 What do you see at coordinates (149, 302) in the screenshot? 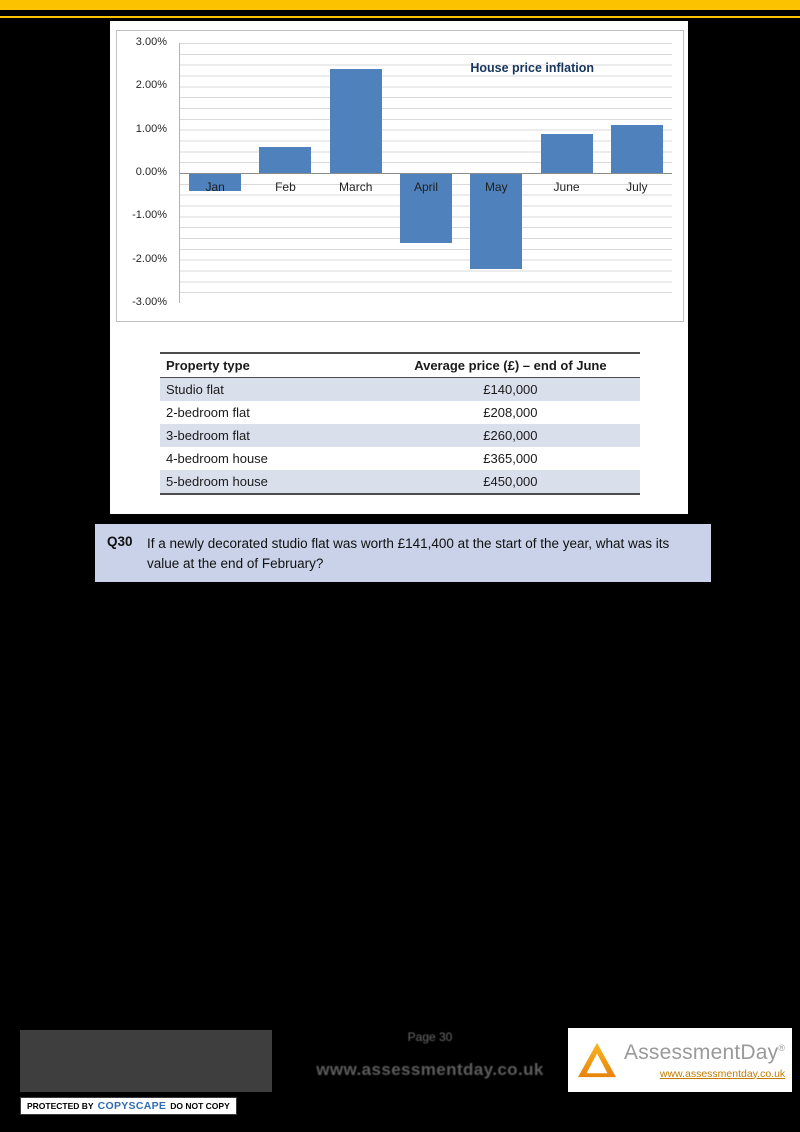
I see `y-tick-label: -3.00%` at bounding box center [149, 302].